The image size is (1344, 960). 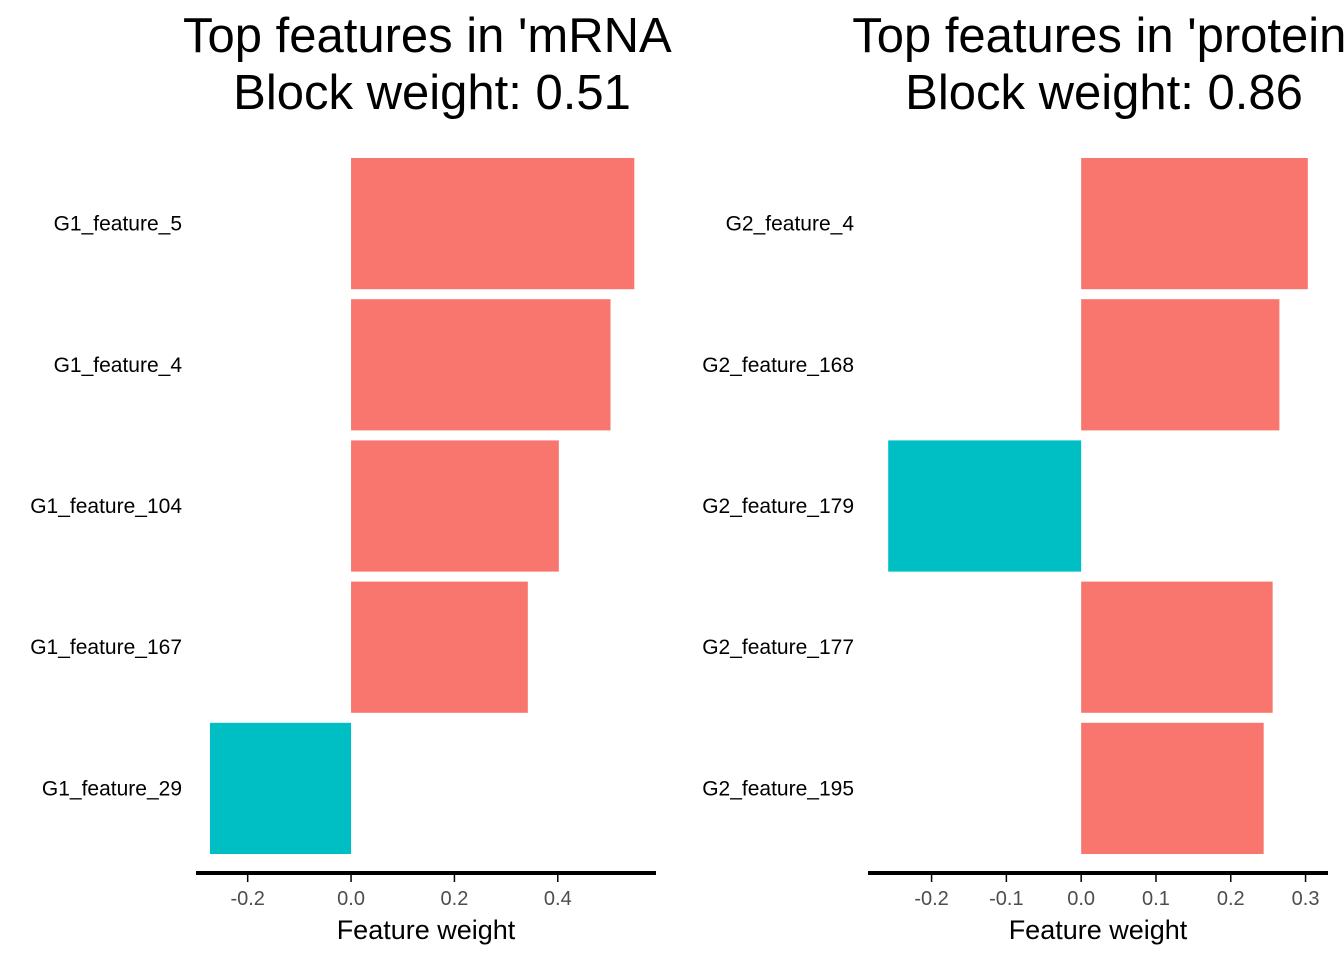 What do you see at coordinates (118, 365) in the screenshot?
I see `category-label: G1_feature_4` at bounding box center [118, 365].